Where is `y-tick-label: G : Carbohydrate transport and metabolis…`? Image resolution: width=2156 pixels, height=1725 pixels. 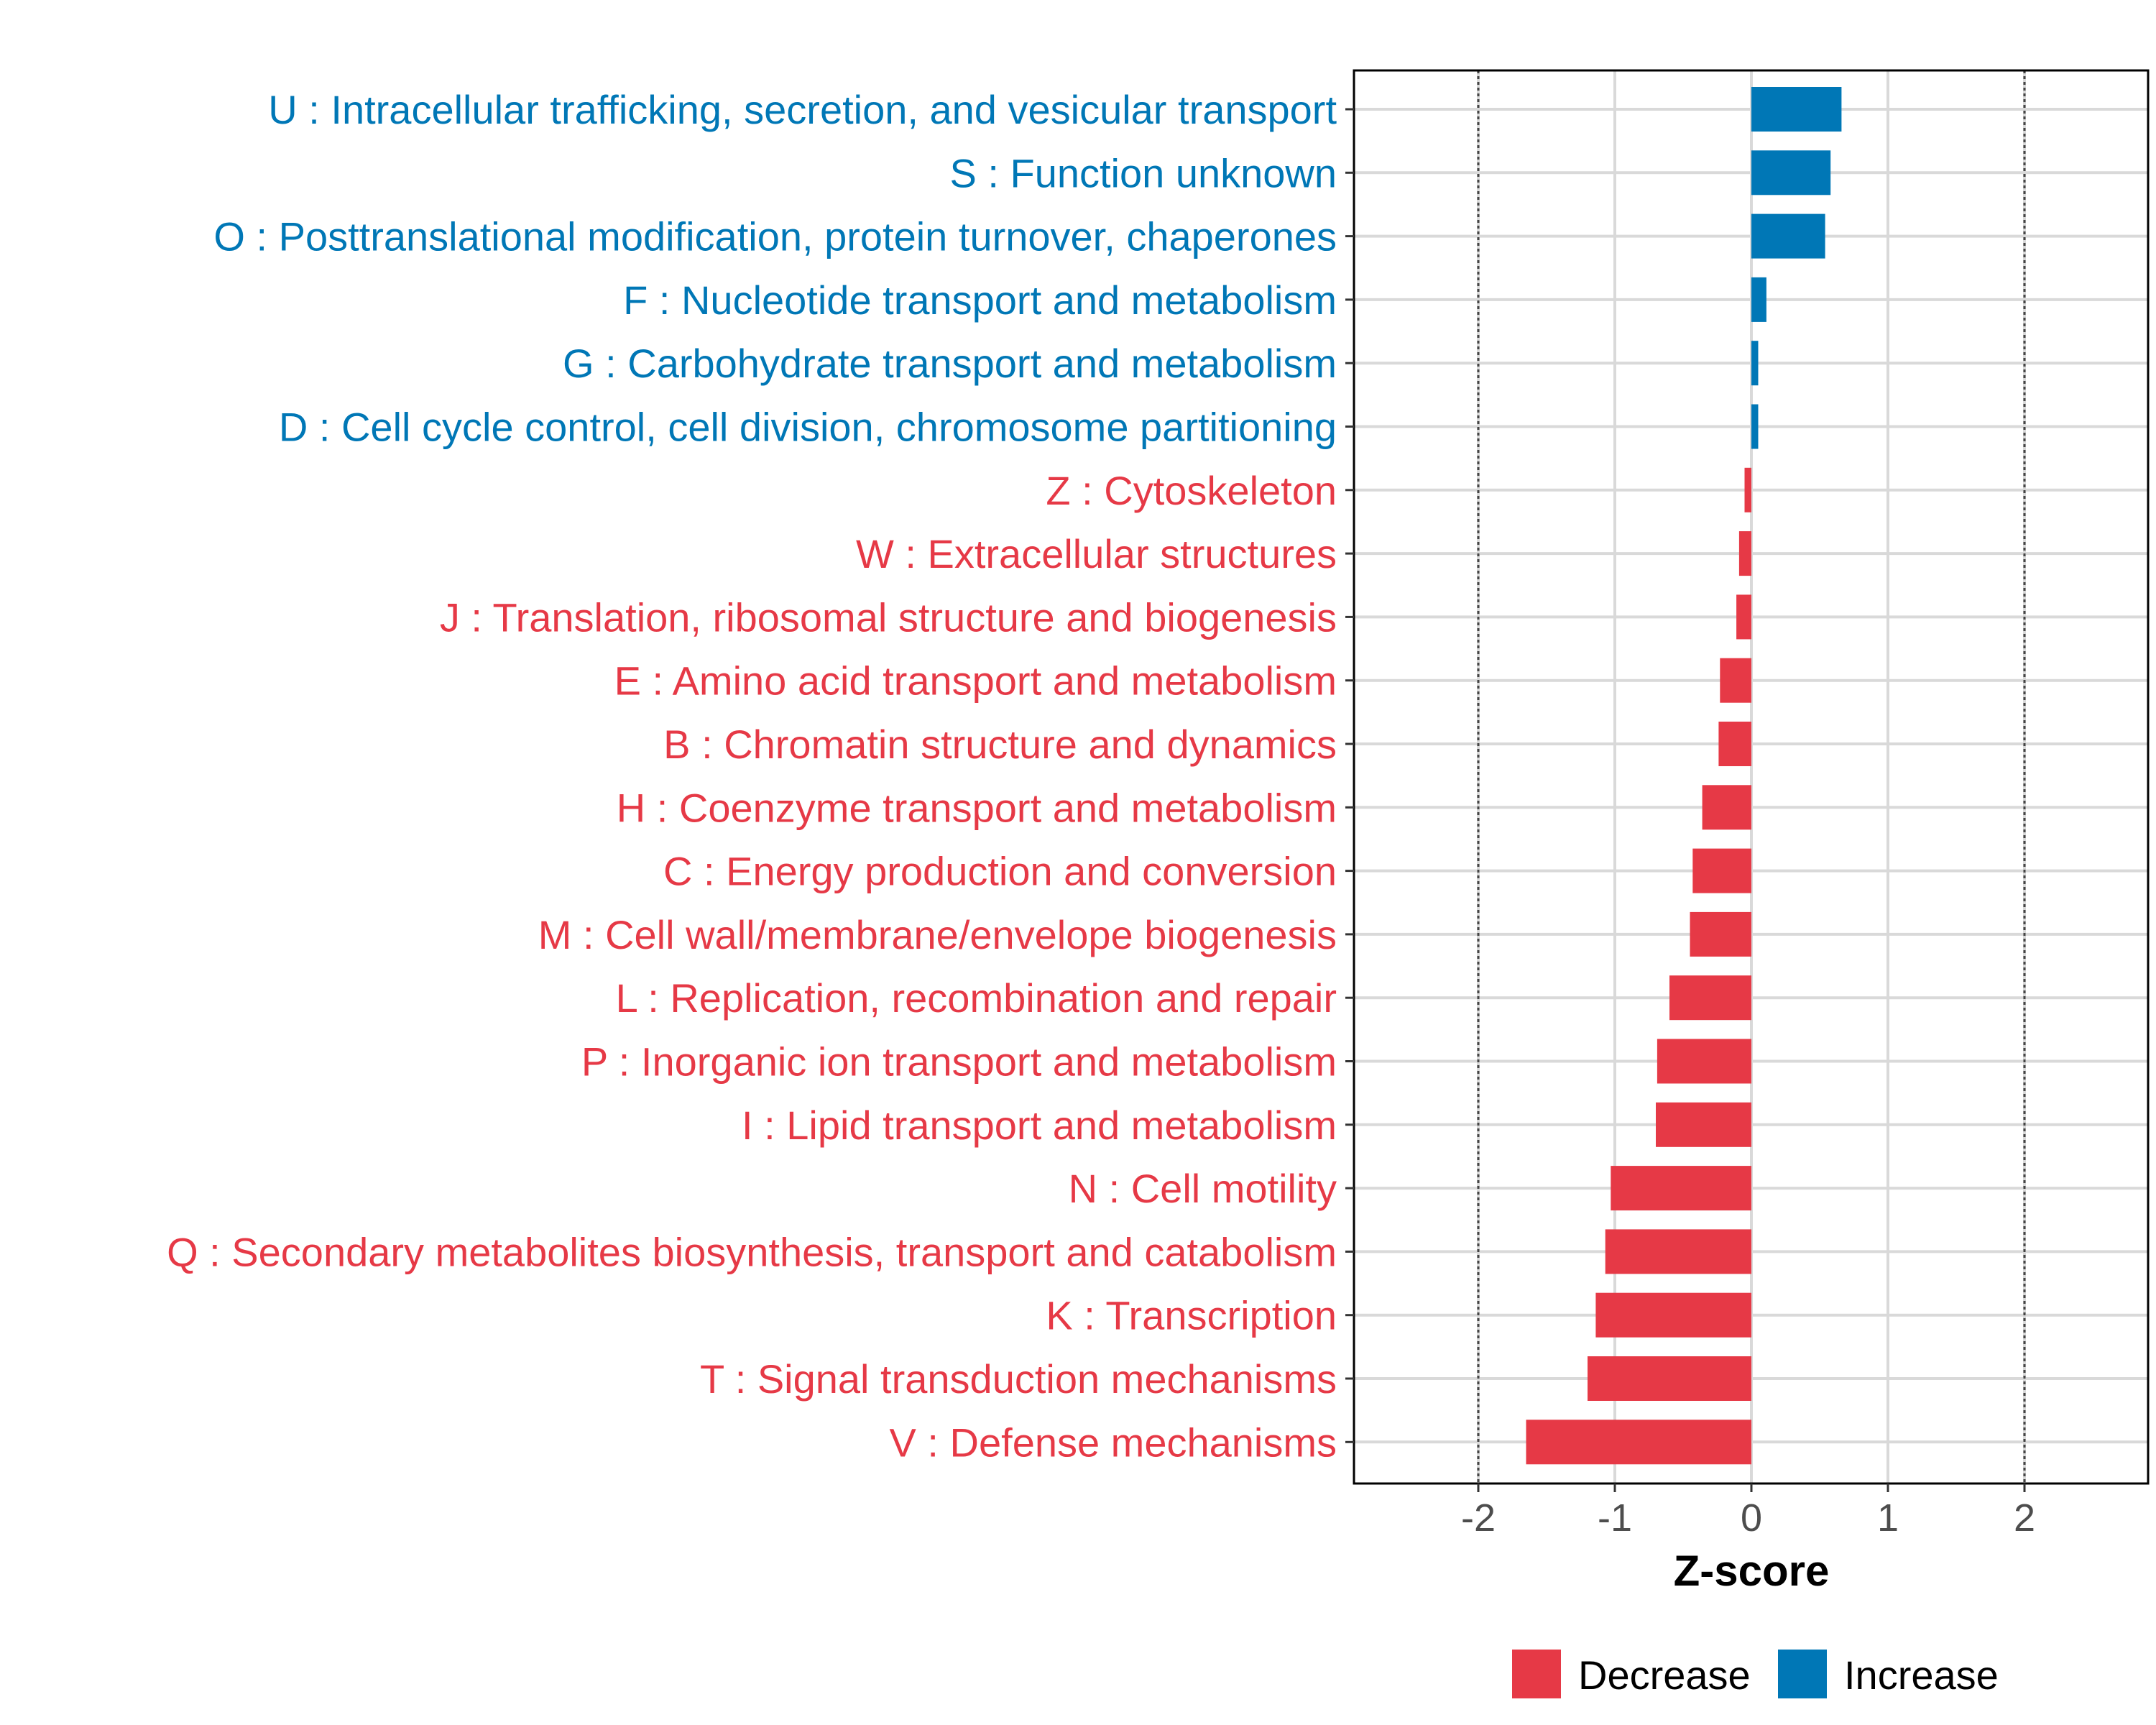
y-tick-label: G : Carbohydrate transport and metabolis… is located at coordinates (950, 363).